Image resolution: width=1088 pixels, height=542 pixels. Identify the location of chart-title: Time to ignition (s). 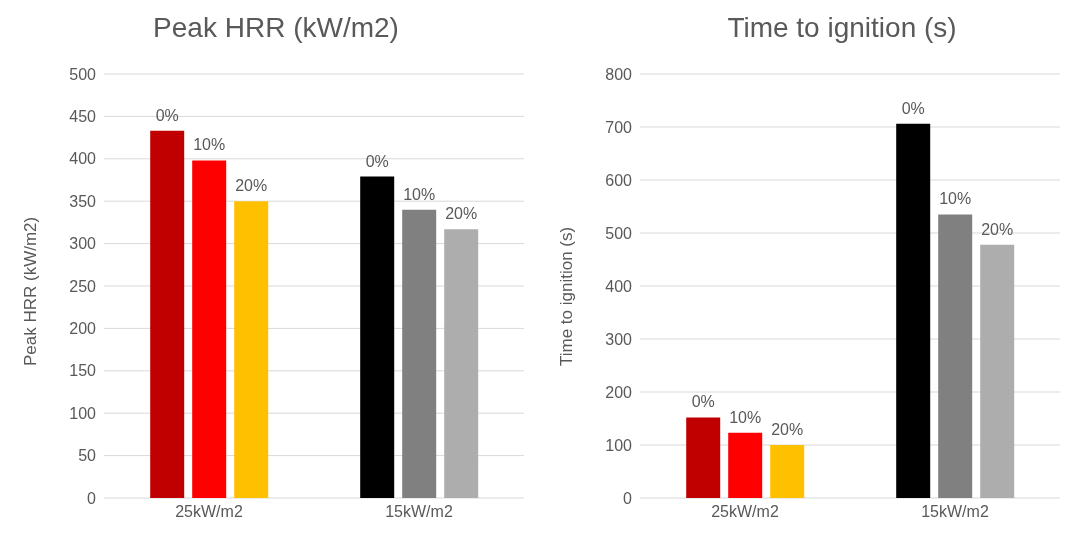
(842, 28).